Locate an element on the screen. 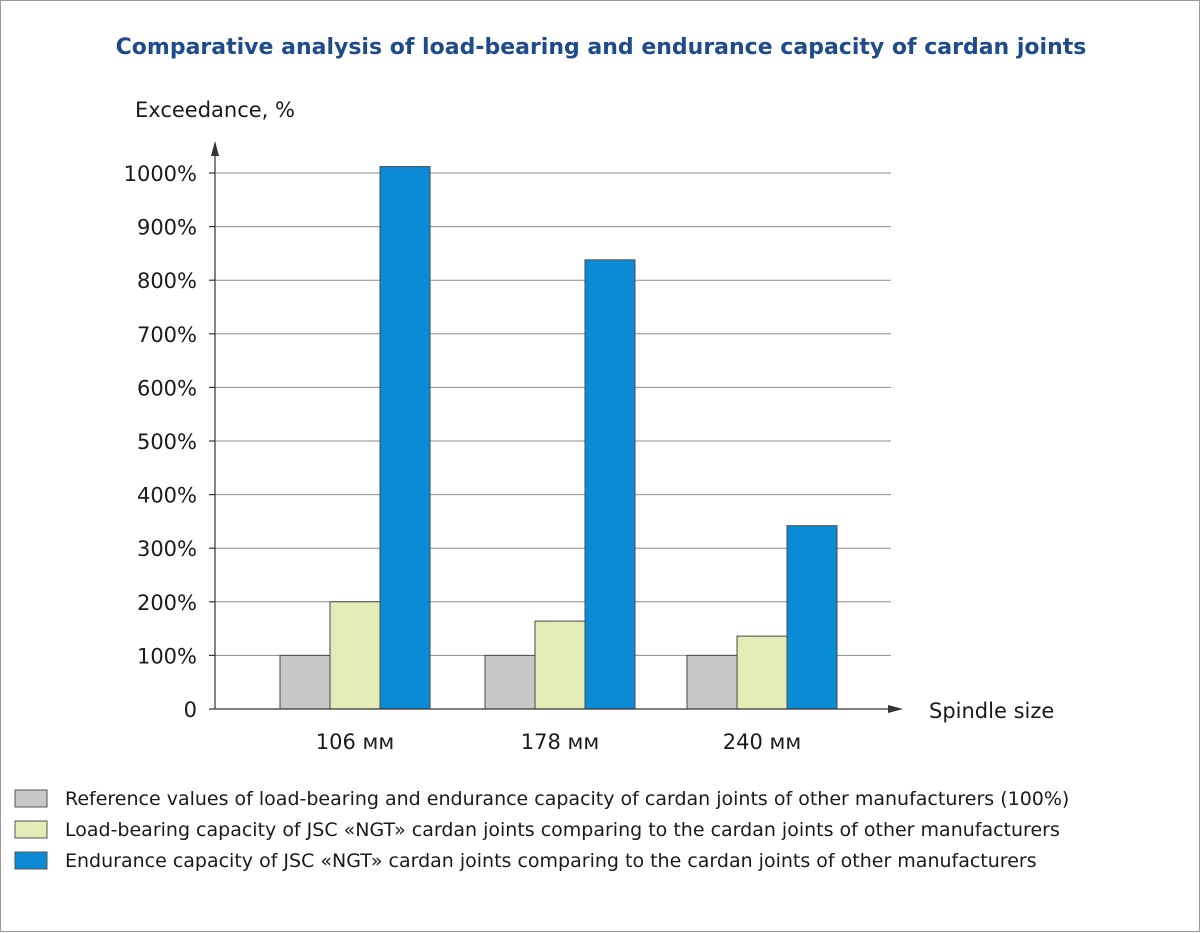  x-axis-label: Spindle size is located at coordinates (991, 711).